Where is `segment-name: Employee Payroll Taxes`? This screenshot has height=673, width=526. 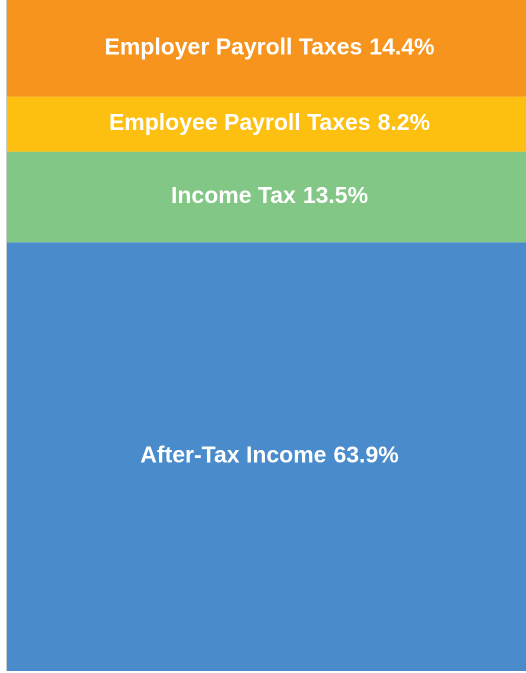
segment-name: Employee Payroll Taxes is located at coordinates (240, 122).